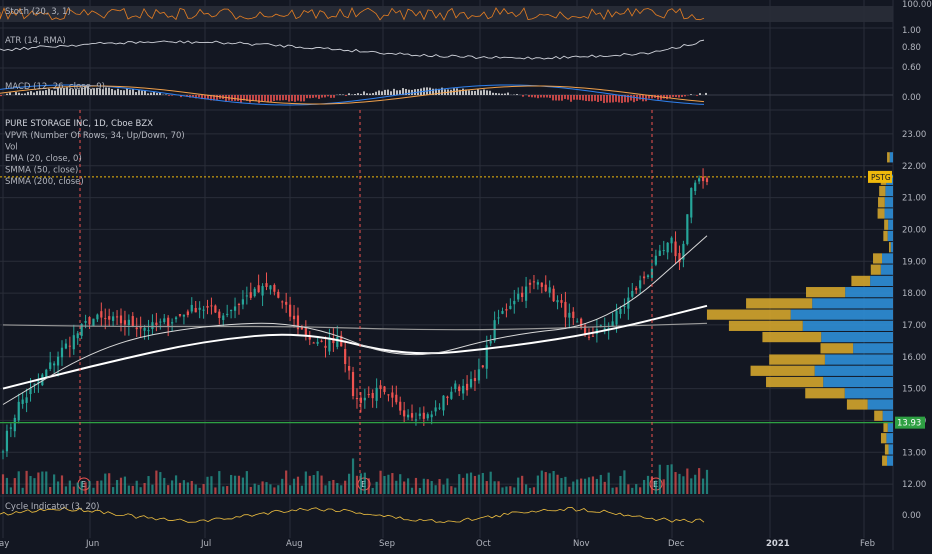 This screenshot has width=932, height=554. Describe the element at coordinates (867, 544) in the screenshot. I see `x-tick-label: Feb` at that location.